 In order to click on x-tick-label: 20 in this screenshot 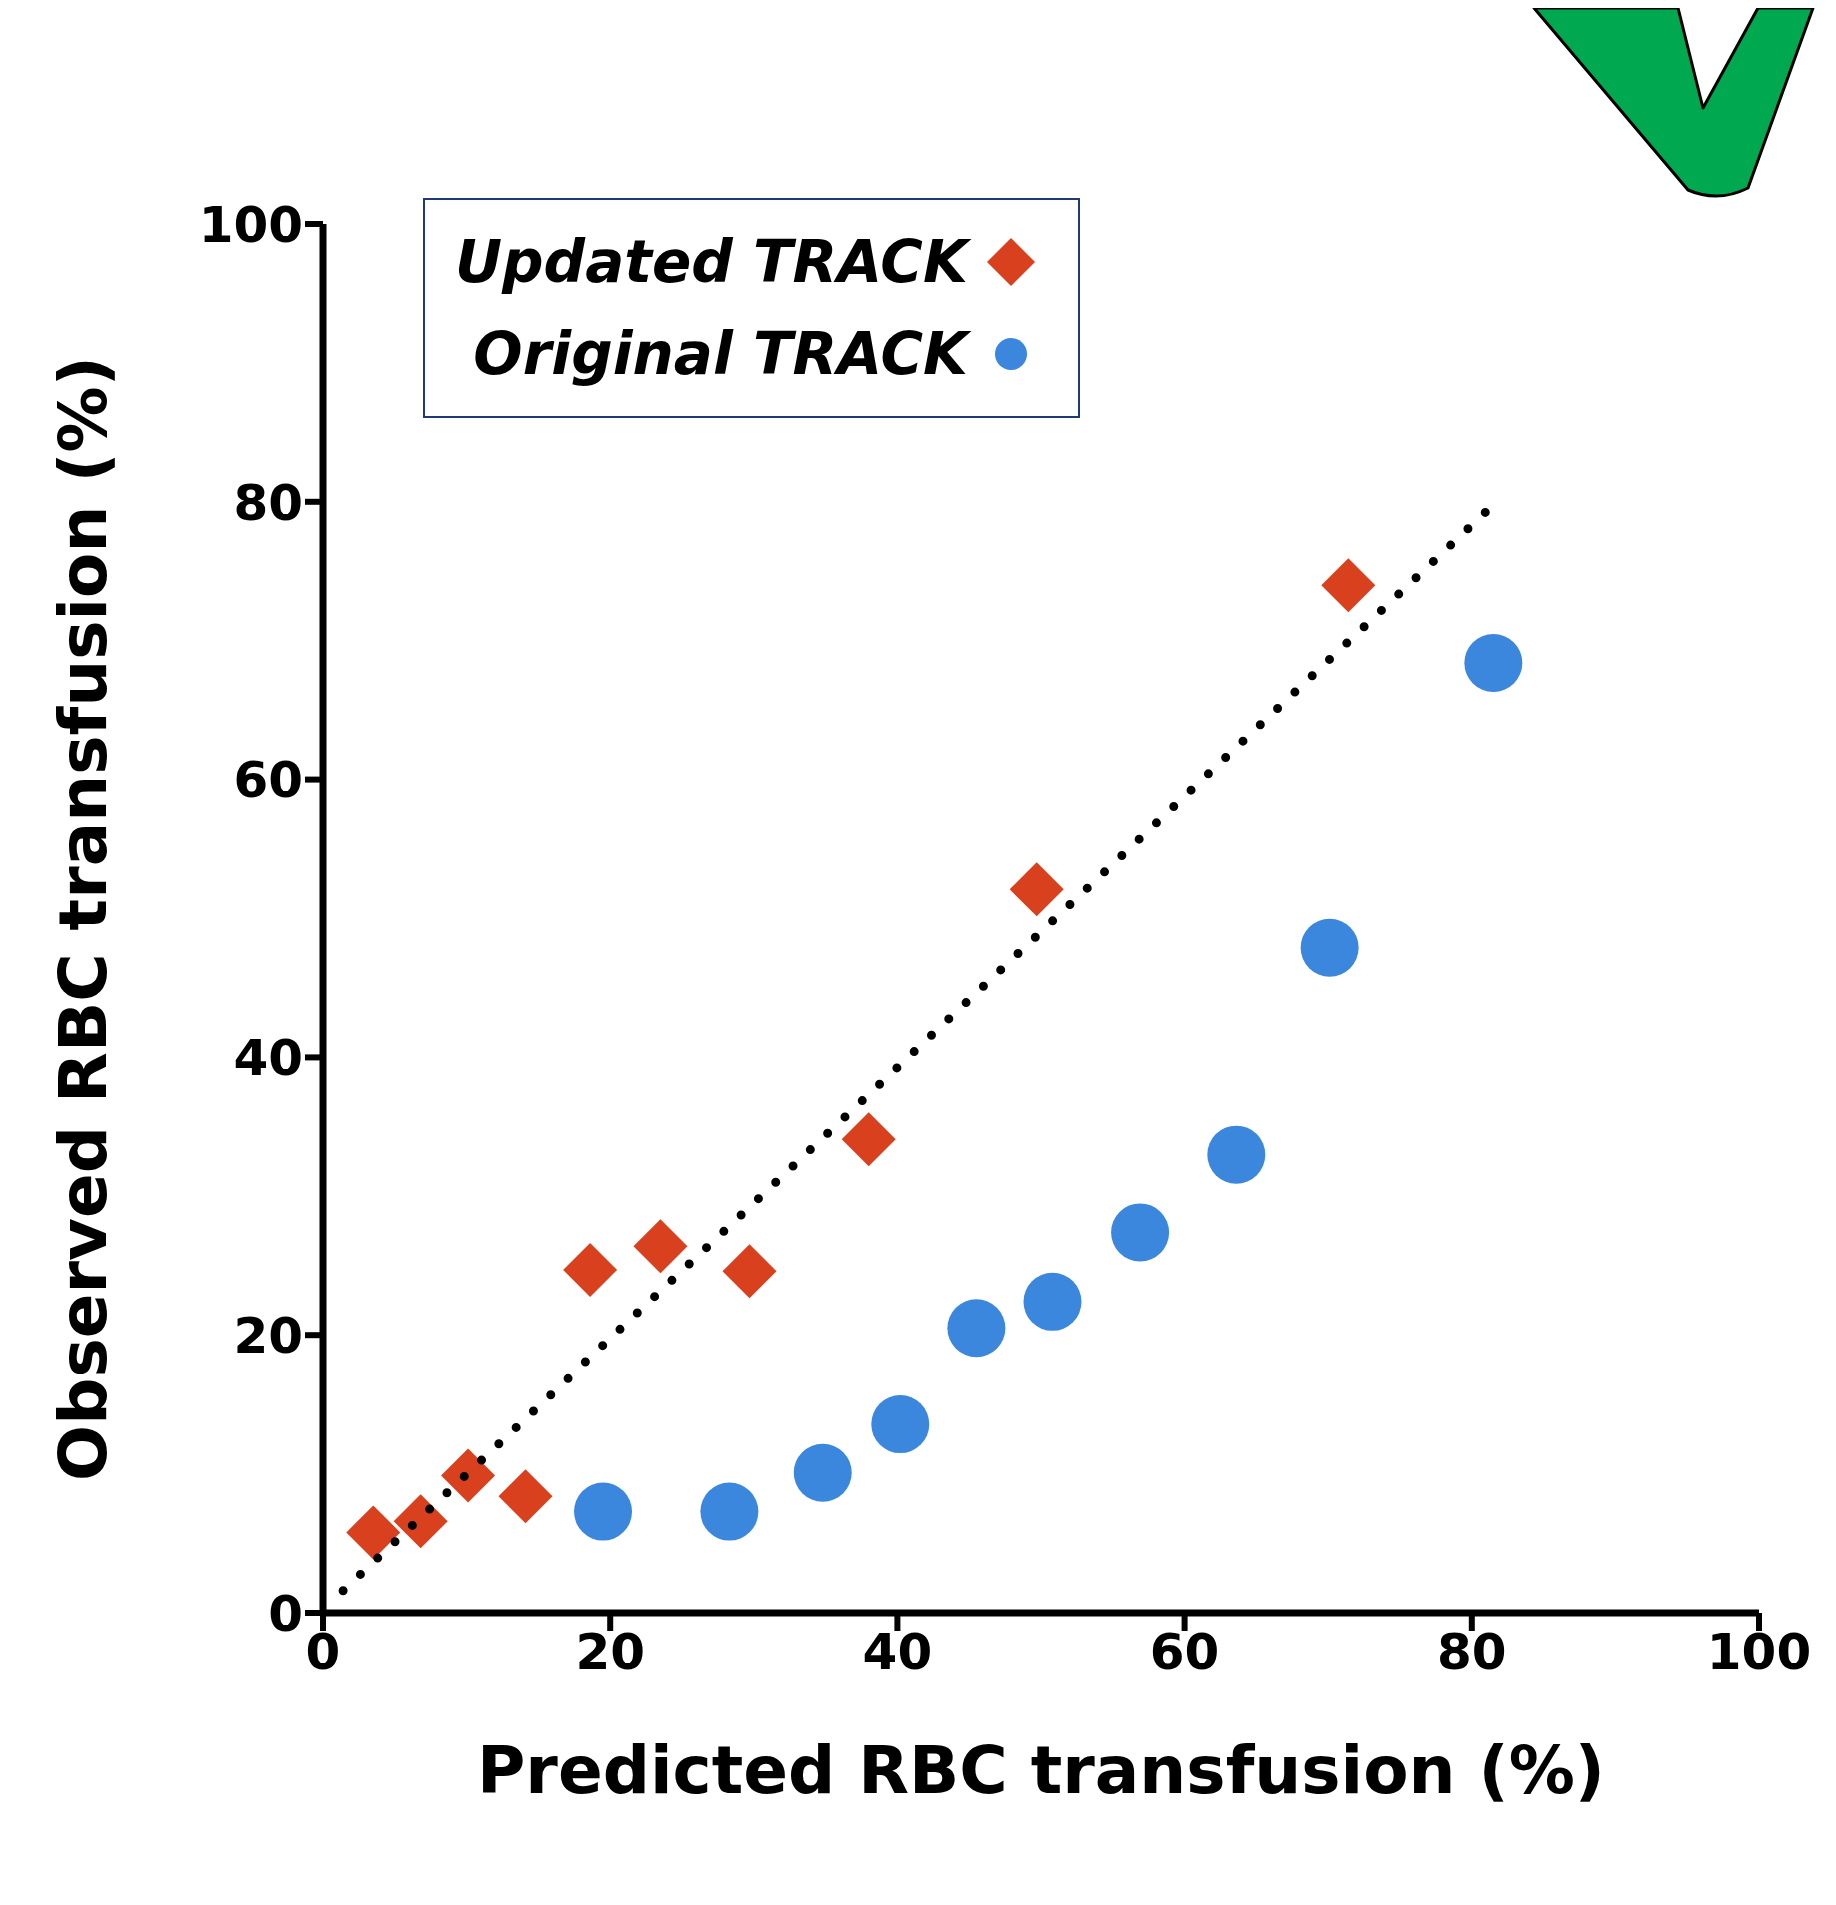, I will do `click(610, 1651)`.